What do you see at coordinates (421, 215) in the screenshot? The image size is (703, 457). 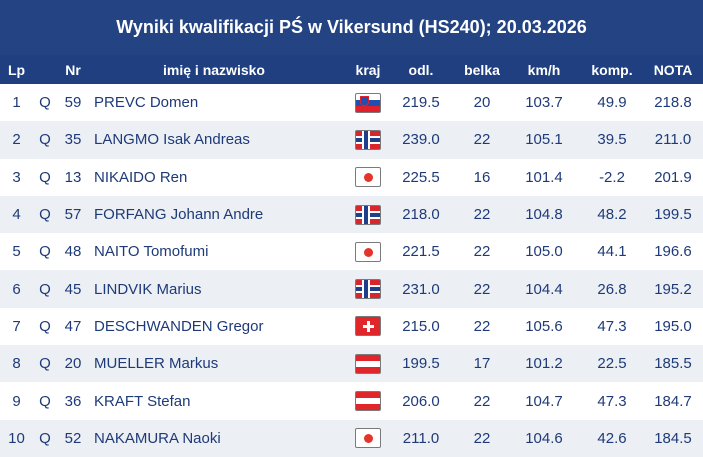 I see `distance-cell: 218.0` at bounding box center [421, 215].